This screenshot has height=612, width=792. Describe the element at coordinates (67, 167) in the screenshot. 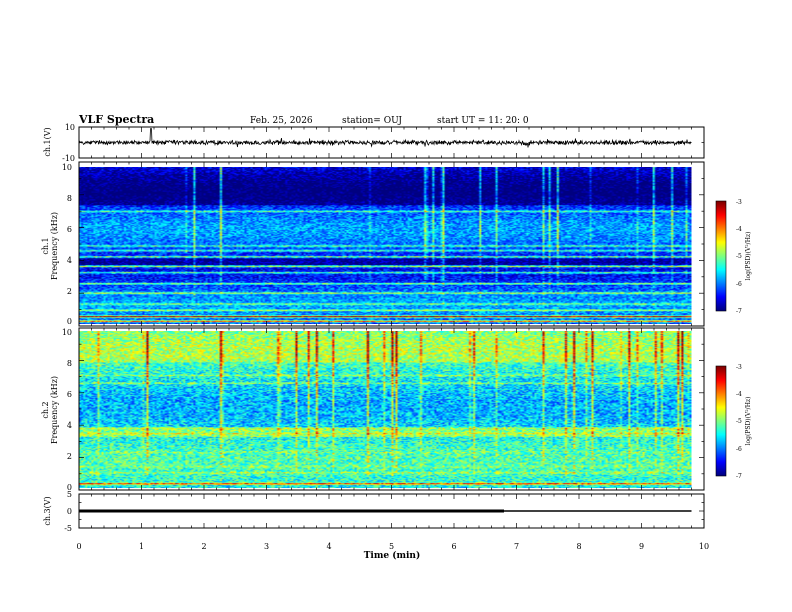

I see `ch1-freq-tick-10: 10` at that location.